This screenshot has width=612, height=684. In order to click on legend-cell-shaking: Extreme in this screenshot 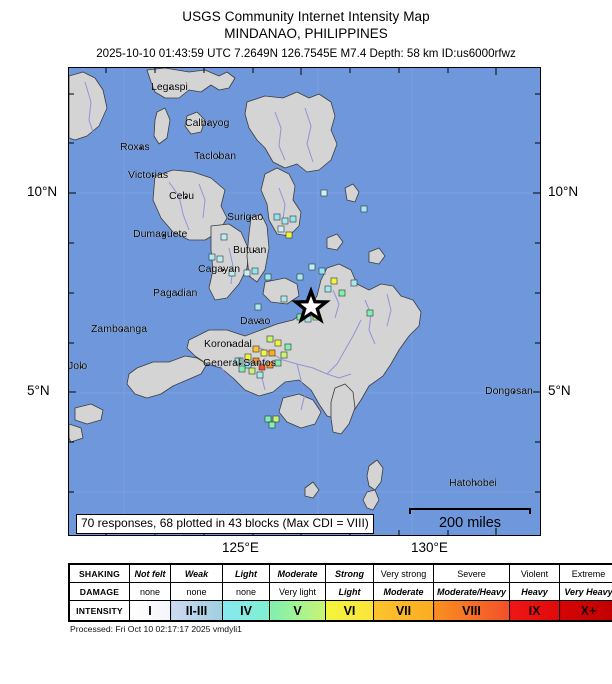, I will do `click(585, 573)`.